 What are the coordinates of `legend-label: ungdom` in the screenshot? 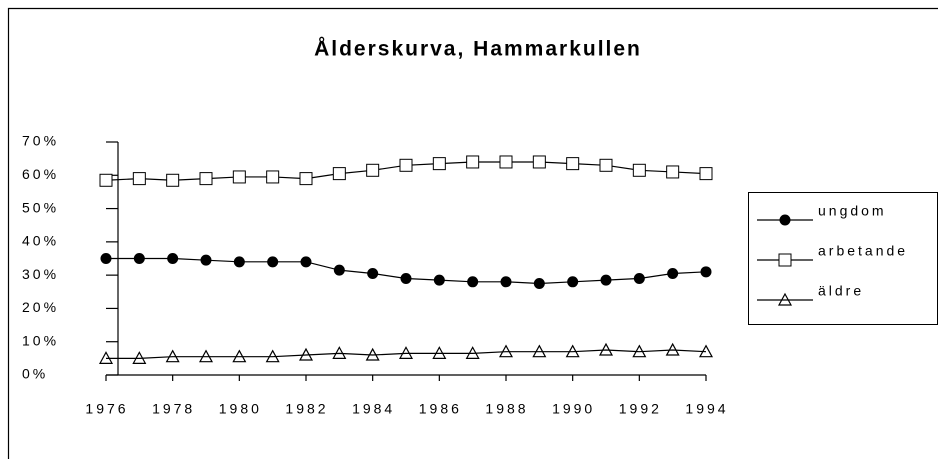 It's located at (852, 211).